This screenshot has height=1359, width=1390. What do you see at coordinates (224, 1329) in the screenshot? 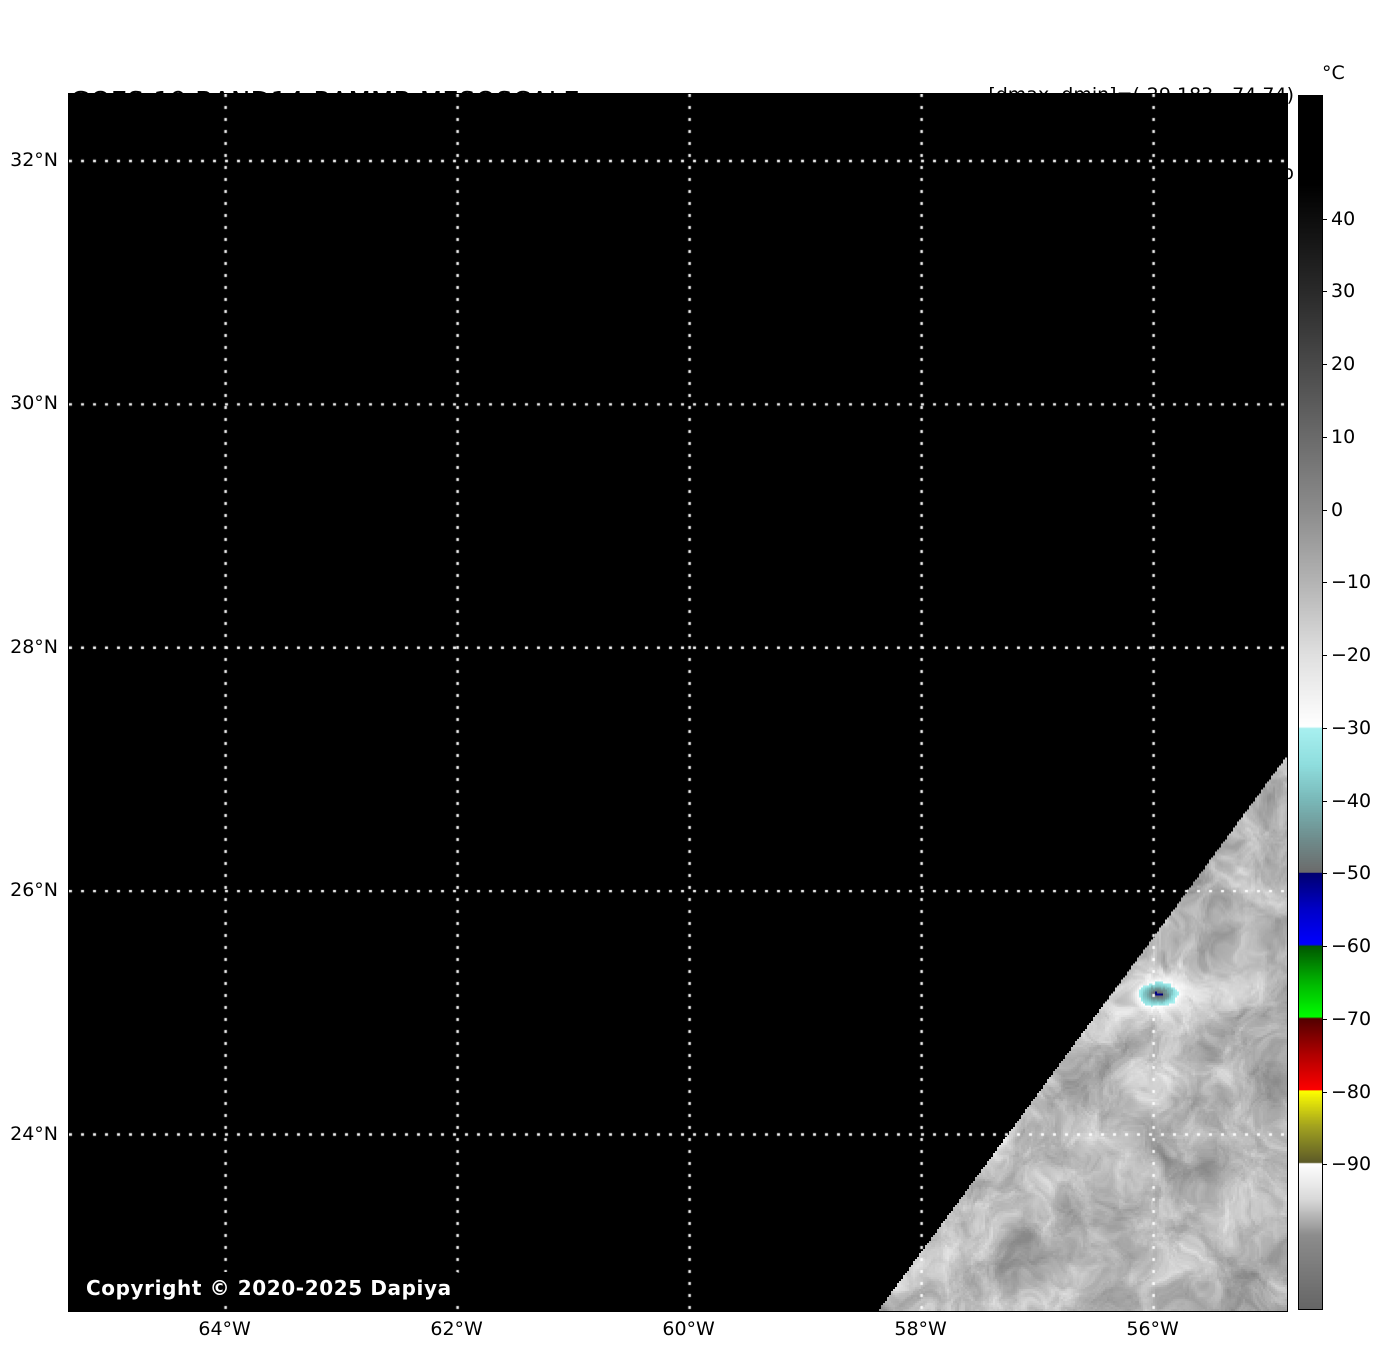
I see `longitude-tick-label: 64°W` at bounding box center [224, 1329].